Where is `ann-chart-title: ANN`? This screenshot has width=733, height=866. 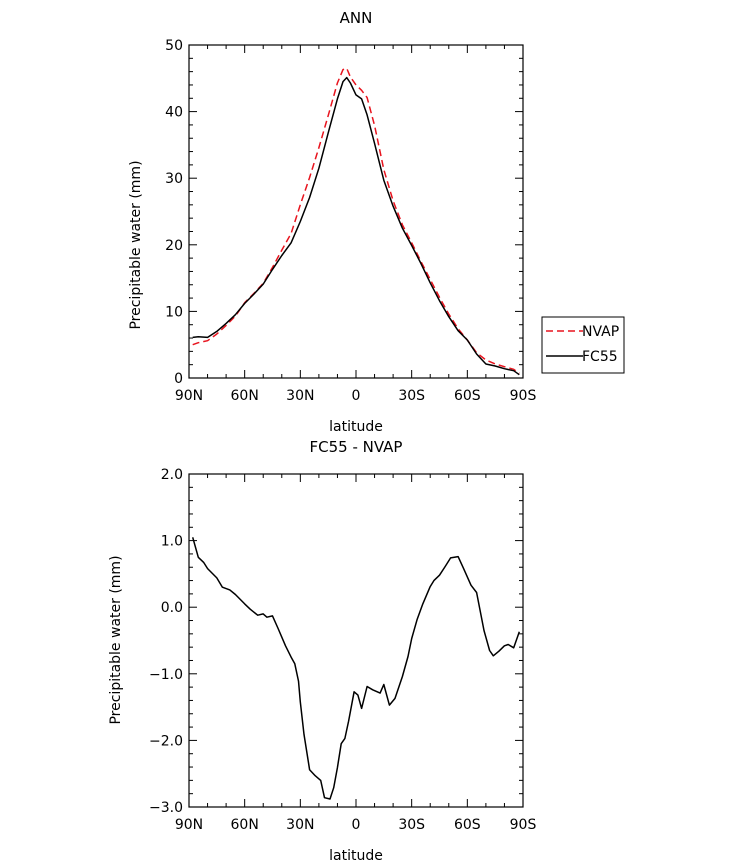 ann-chart-title: ANN is located at coordinates (356, 18).